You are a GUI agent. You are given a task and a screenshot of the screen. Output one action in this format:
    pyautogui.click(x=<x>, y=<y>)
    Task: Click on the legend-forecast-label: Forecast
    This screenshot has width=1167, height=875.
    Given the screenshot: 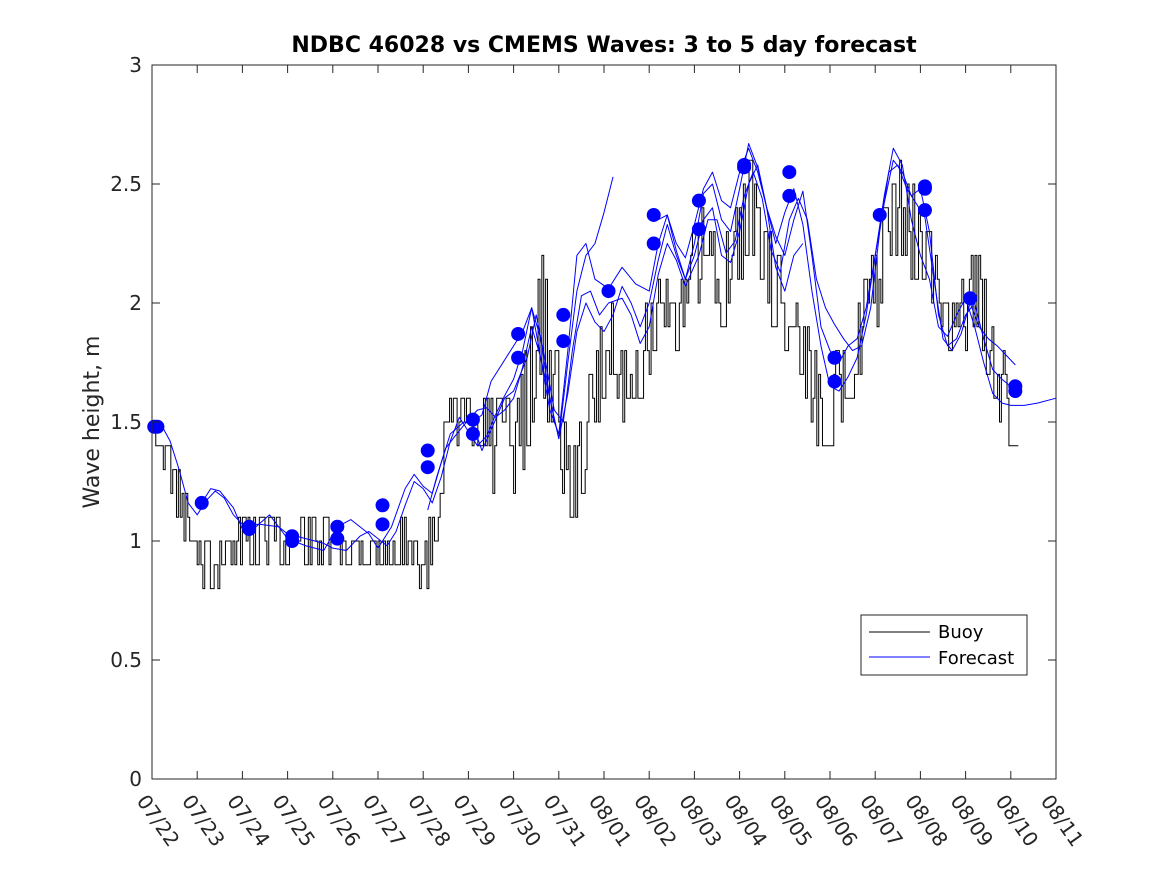 What is the action you would take?
    pyautogui.click(x=976, y=658)
    